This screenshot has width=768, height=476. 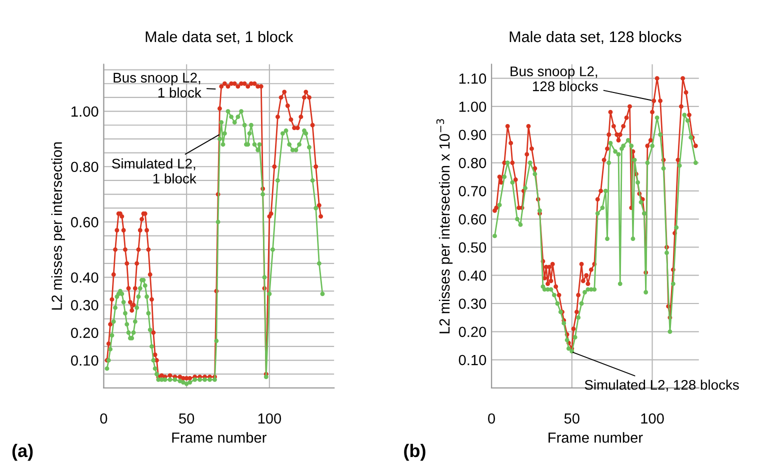 I want to click on y-tick-label: 1.10, so click(x=472, y=78).